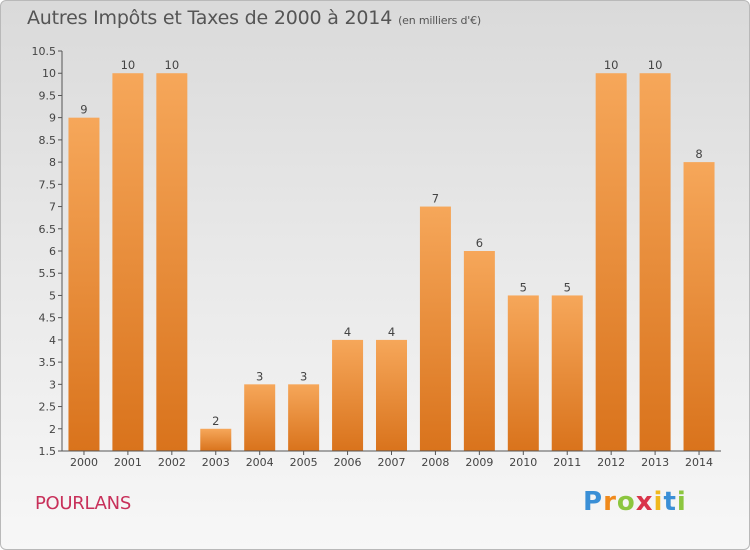 Image resolution: width=750 pixels, height=550 pixels. What do you see at coordinates (52, 295) in the screenshot?
I see `y-tick-label: 5` at bounding box center [52, 295].